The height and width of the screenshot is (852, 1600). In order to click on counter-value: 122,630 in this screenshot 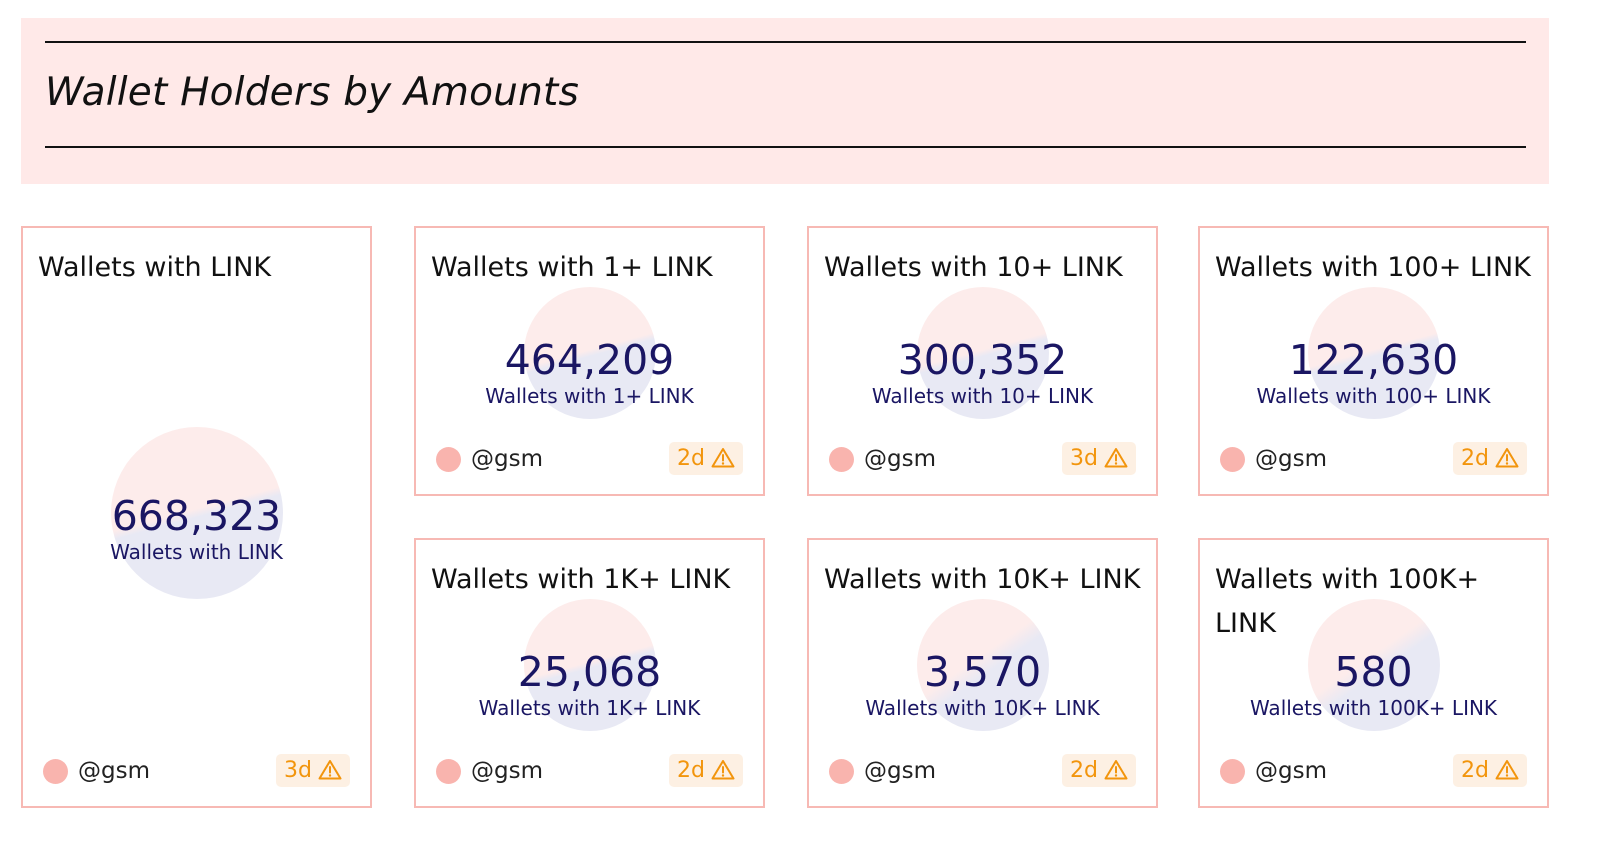, I will do `click(1373, 360)`.